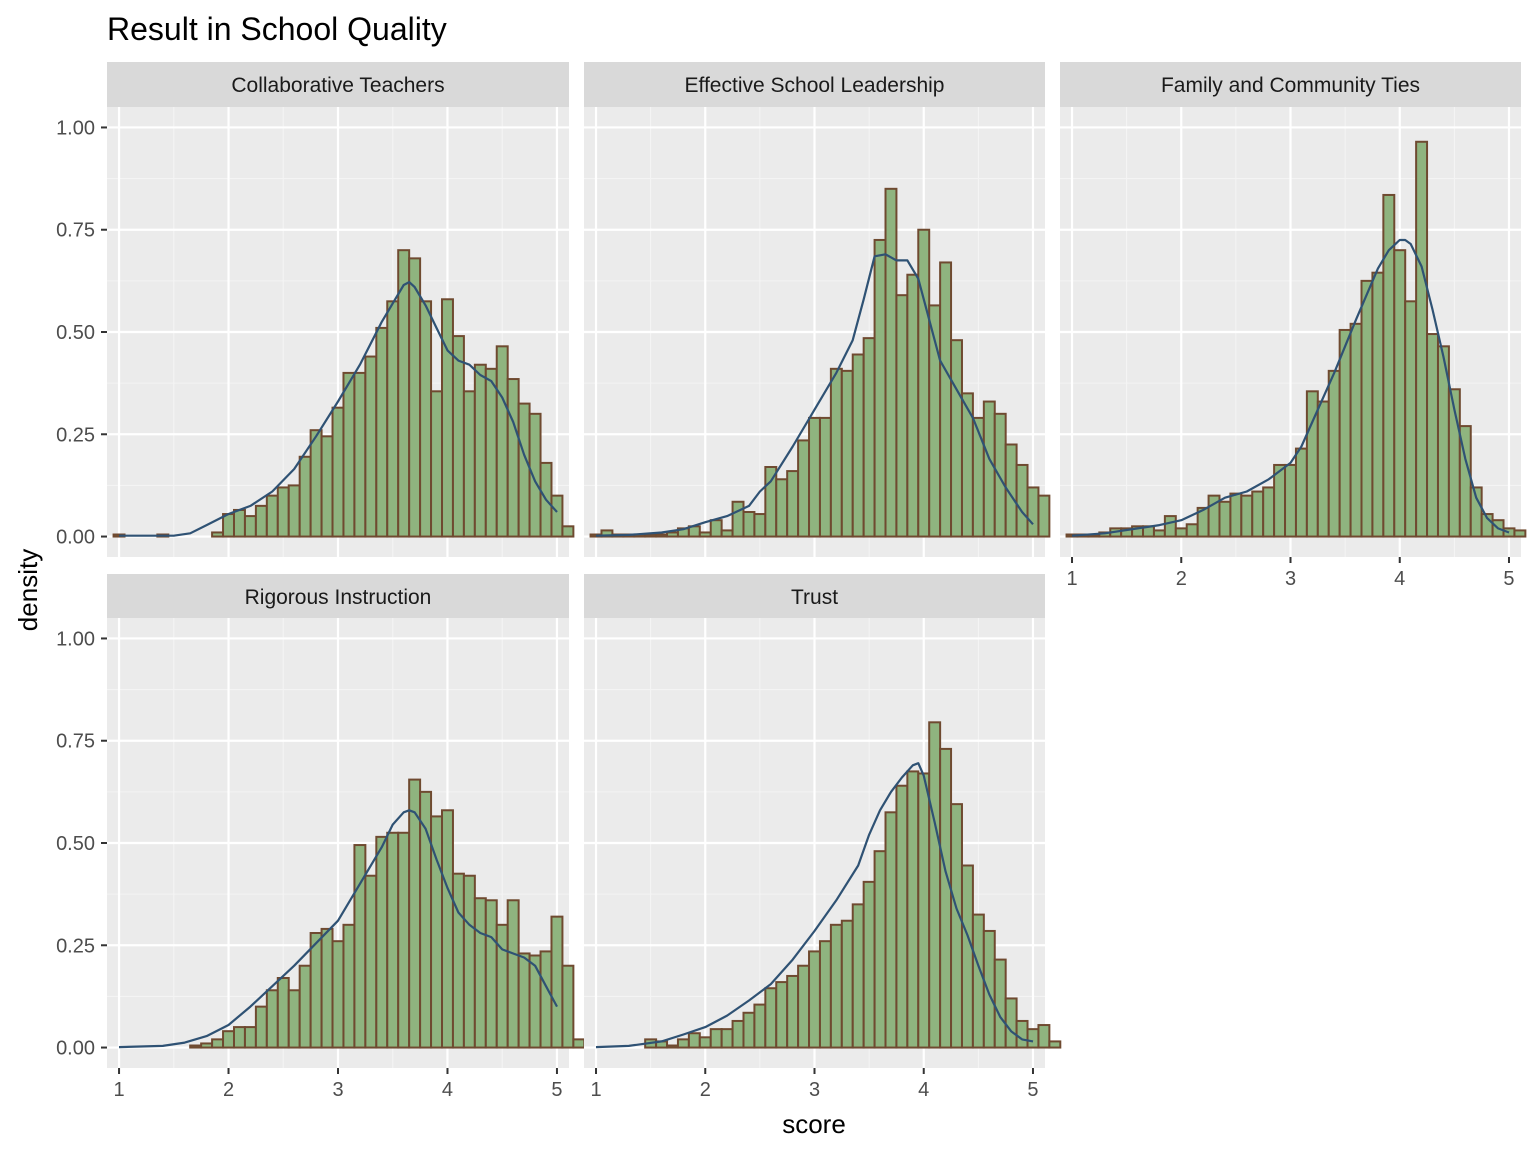  I want to click on x-tick-label: 5, so click(556, 1090).